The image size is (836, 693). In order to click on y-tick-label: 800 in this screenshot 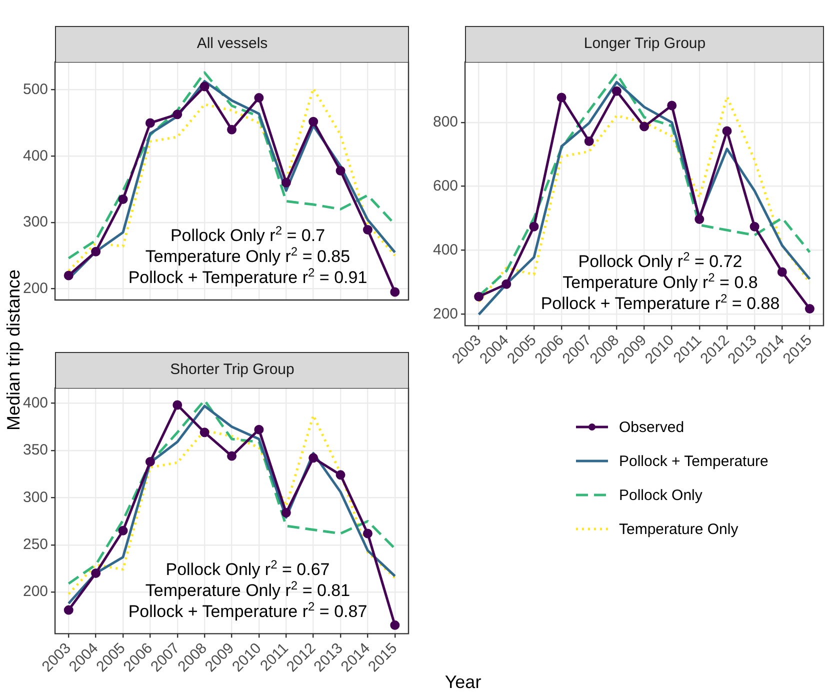, I will do `click(445, 122)`.